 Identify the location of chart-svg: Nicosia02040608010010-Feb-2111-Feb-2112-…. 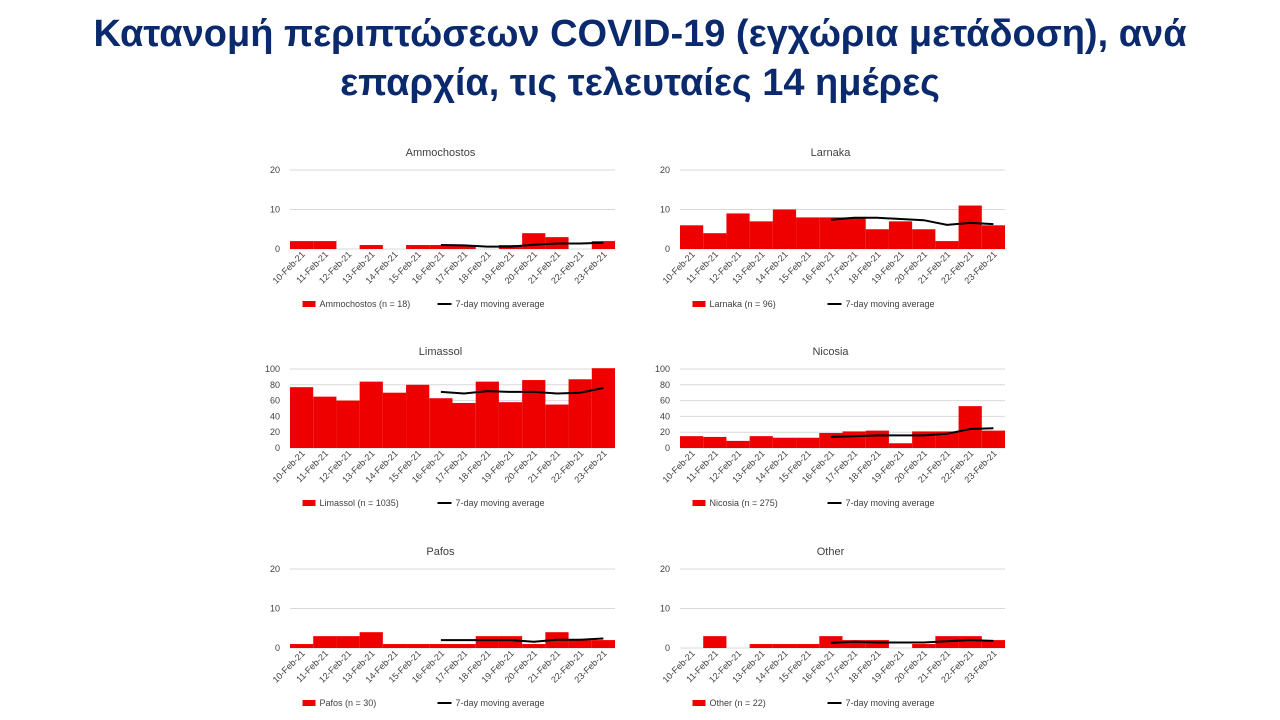
(830, 427).